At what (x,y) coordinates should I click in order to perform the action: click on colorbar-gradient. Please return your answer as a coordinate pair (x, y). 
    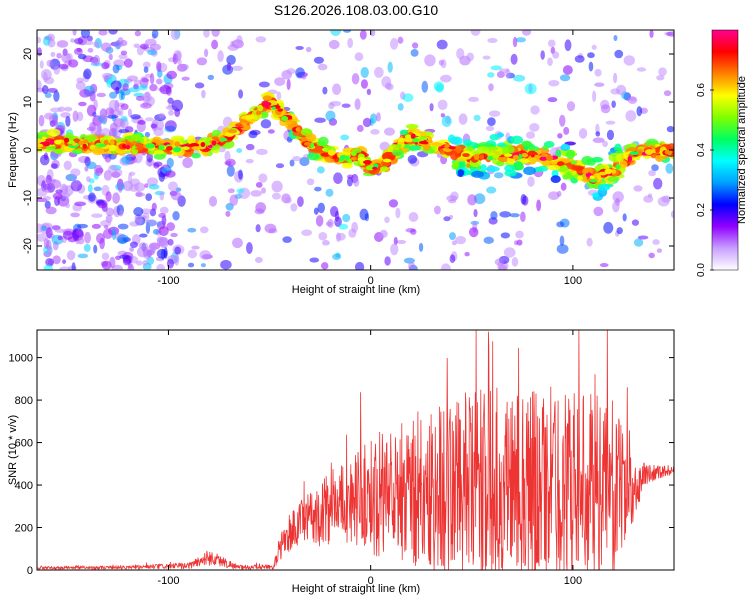
    Looking at the image, I should click on (725, 150).